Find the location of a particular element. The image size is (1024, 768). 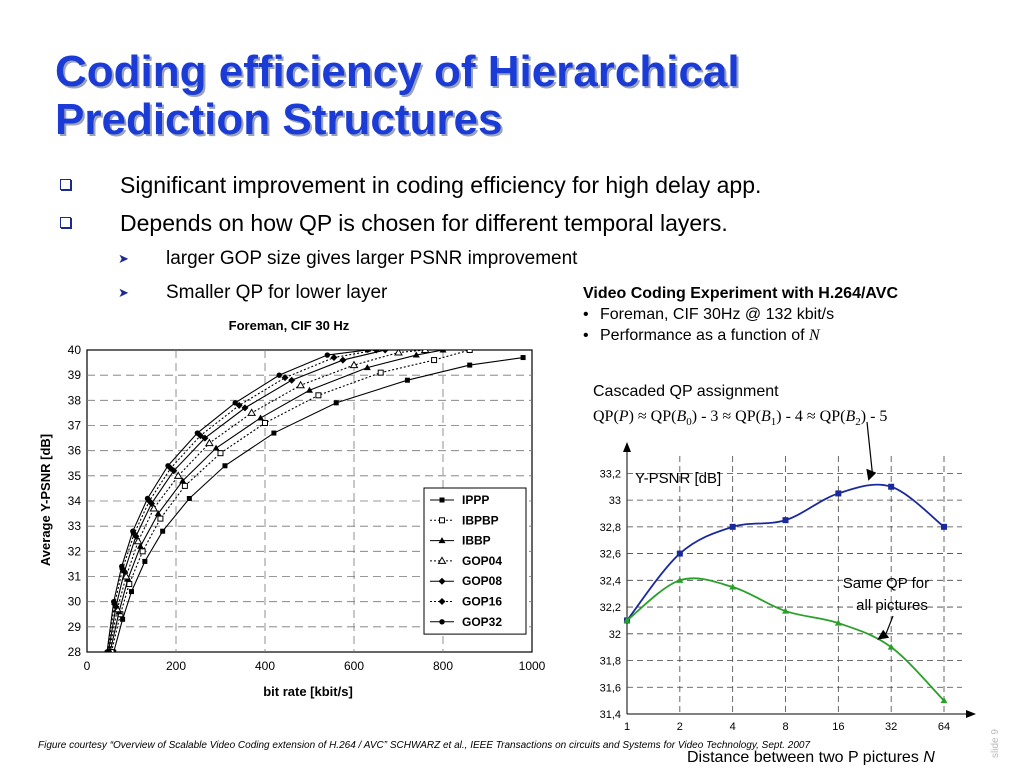

legend-label: GOP04 is located at coordinates (482, 561).